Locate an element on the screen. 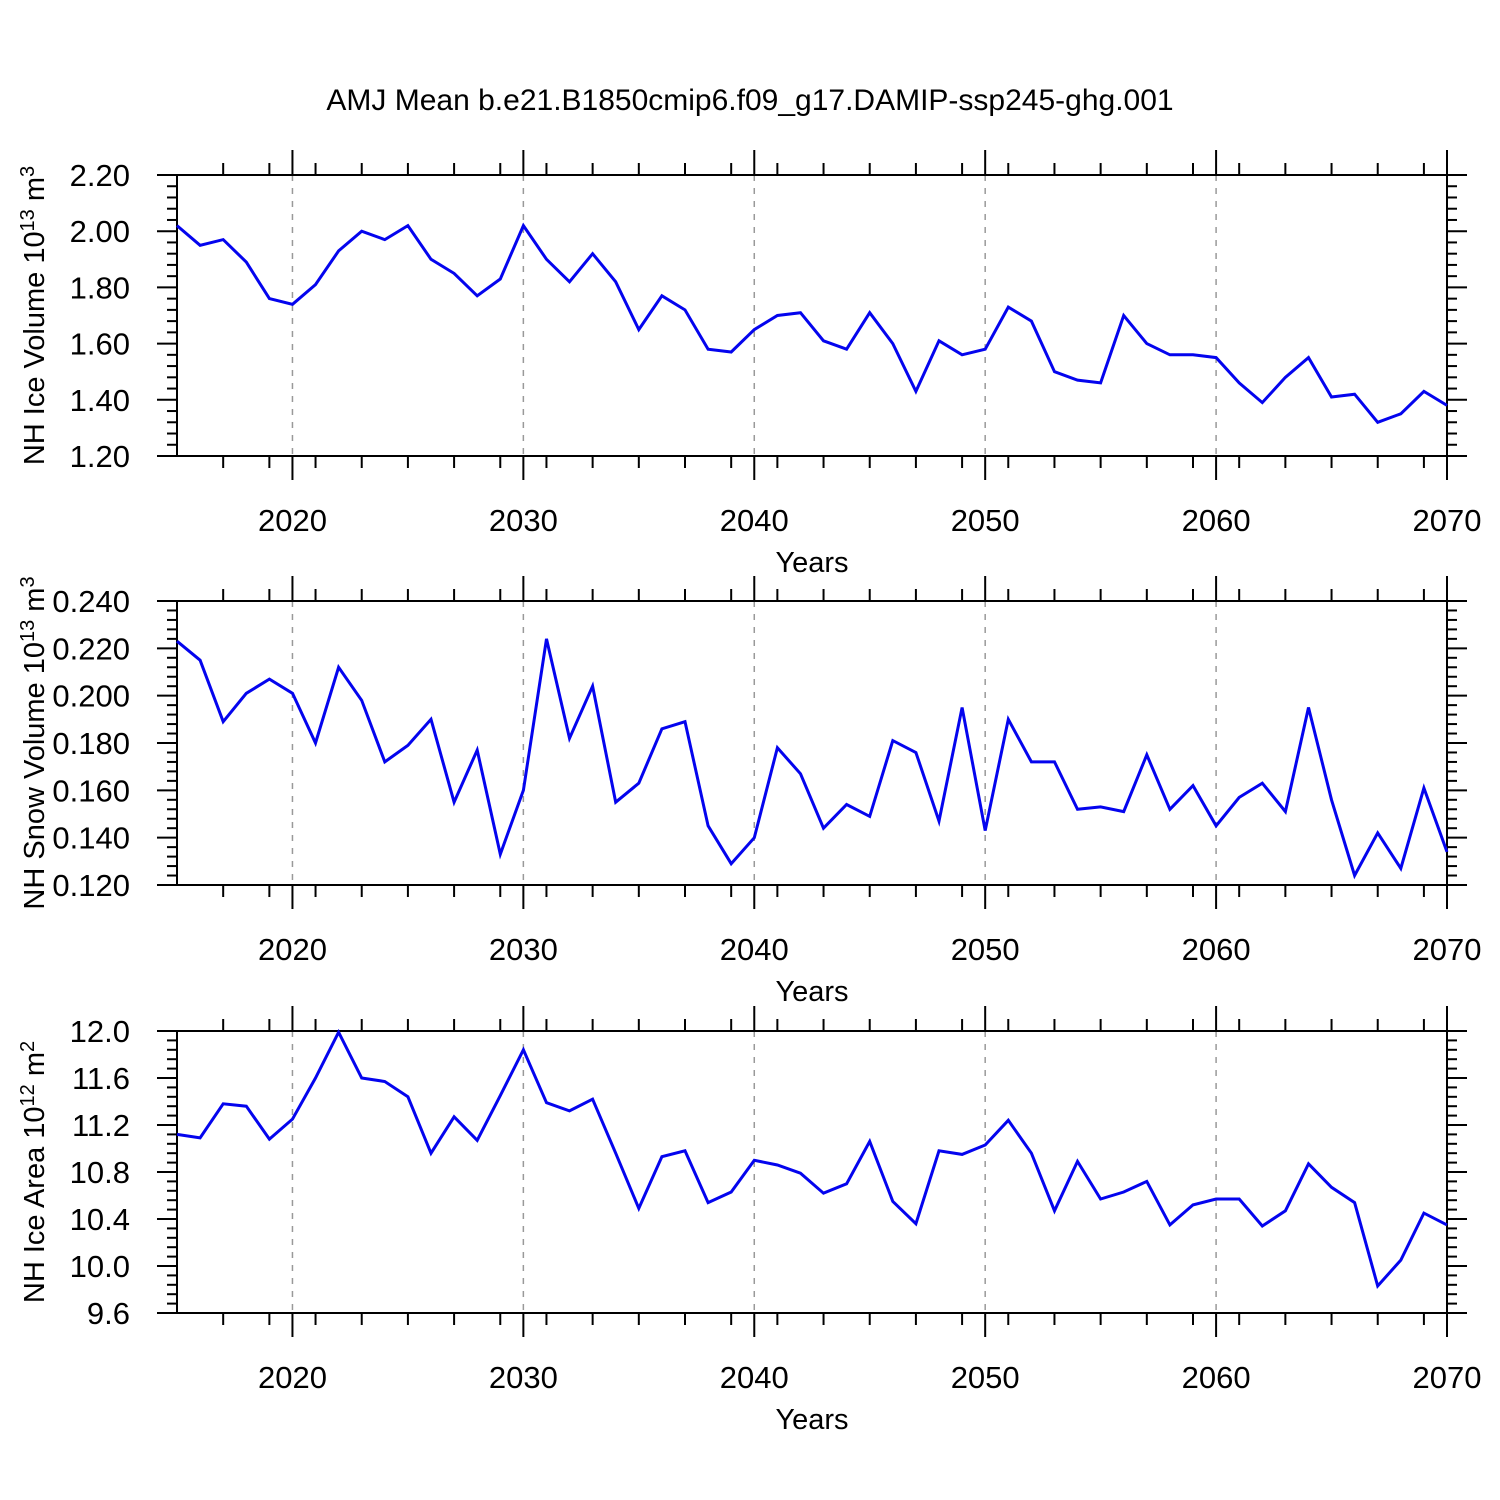  y-tick-label: 0.220 is located at coordinates (91, 648).